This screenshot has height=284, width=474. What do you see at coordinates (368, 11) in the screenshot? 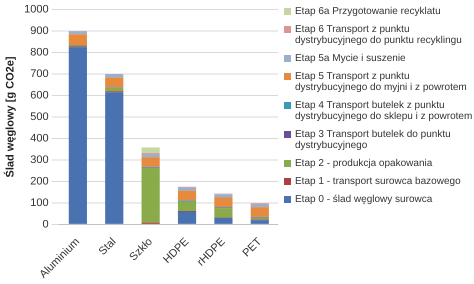
I see `legend-label: Etap 6a Przygotowanie recyklatu` at bounding box center [368, 11].